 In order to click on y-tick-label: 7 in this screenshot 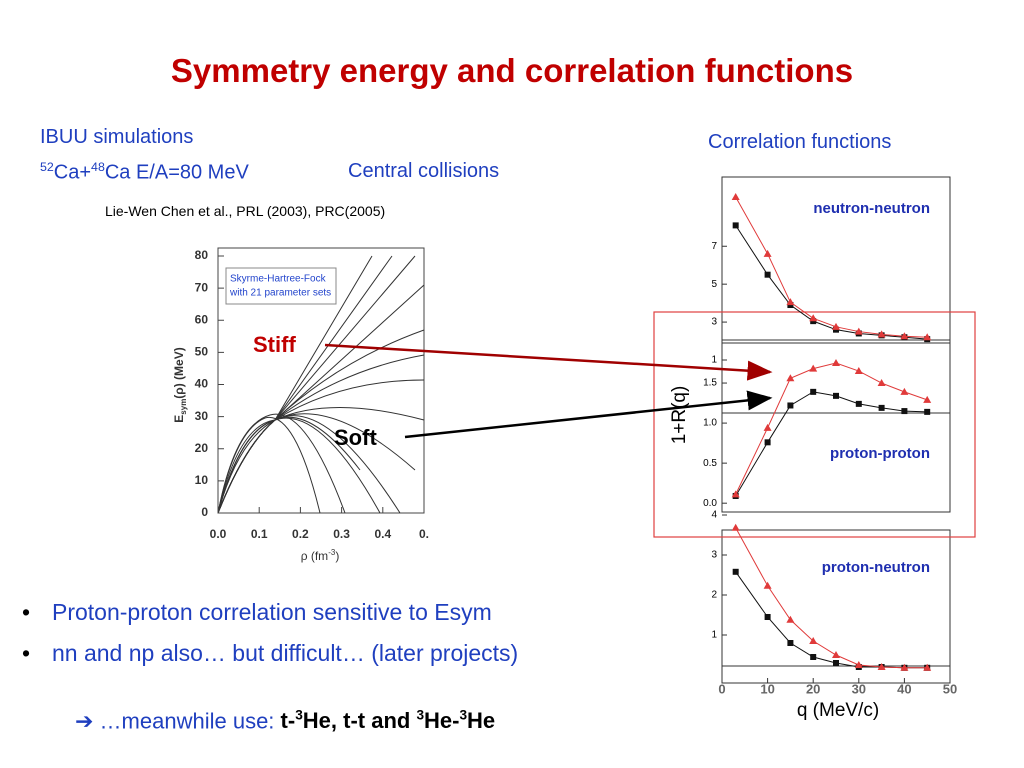, I will do `click(714, 246)`.